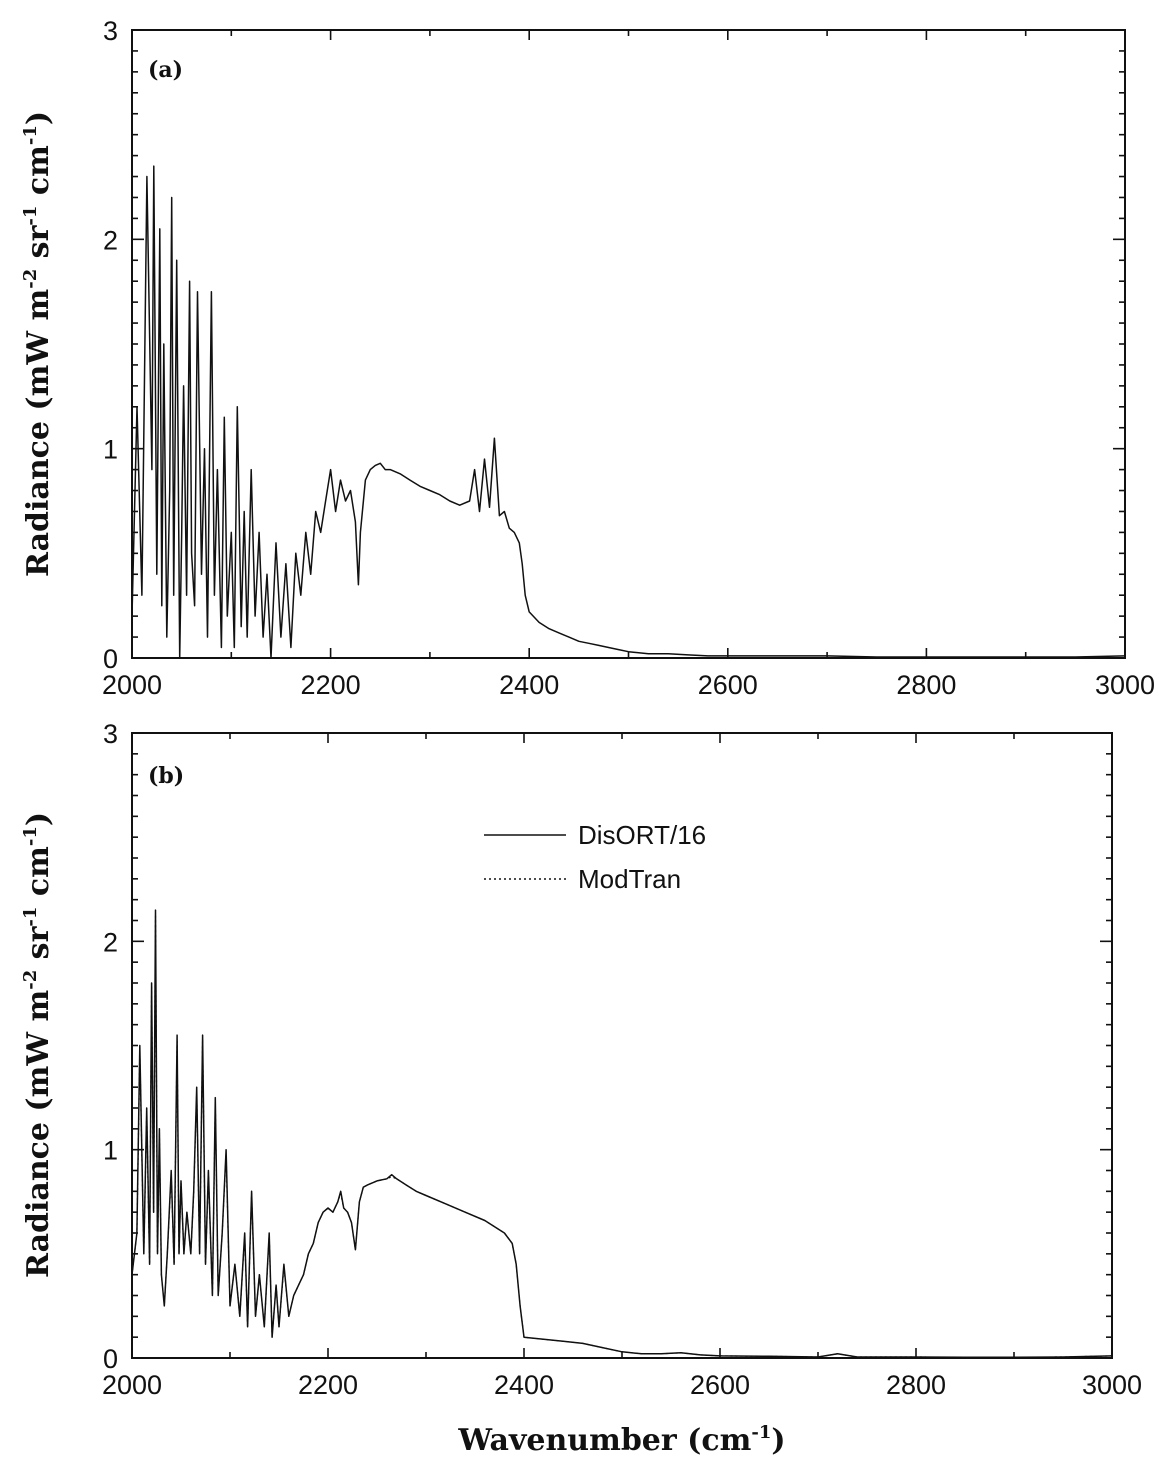 The image size is (1159, 1461). Describe the element at coordinates (132, 685) in the screenshot. I see `panel-a-xtick-label: 2000` at that location.